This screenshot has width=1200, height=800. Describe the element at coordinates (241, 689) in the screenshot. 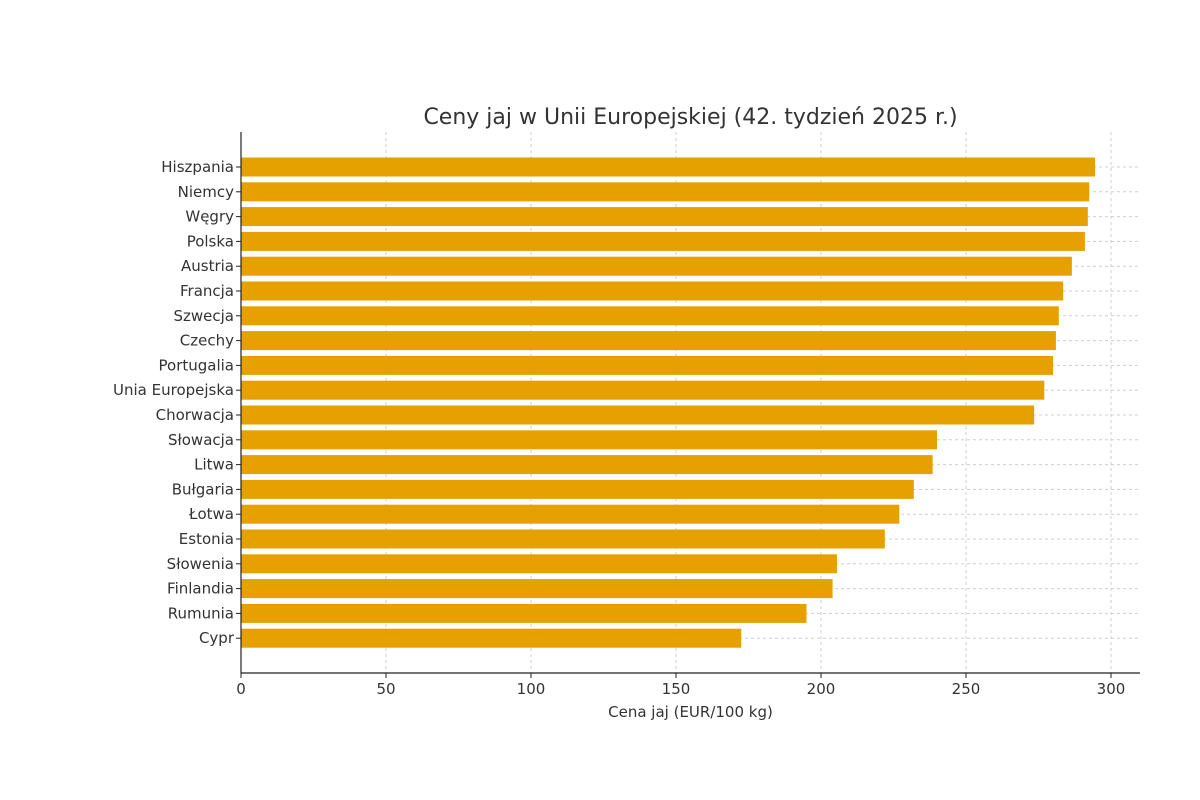

I see `x-tick-label: 0` at that location.